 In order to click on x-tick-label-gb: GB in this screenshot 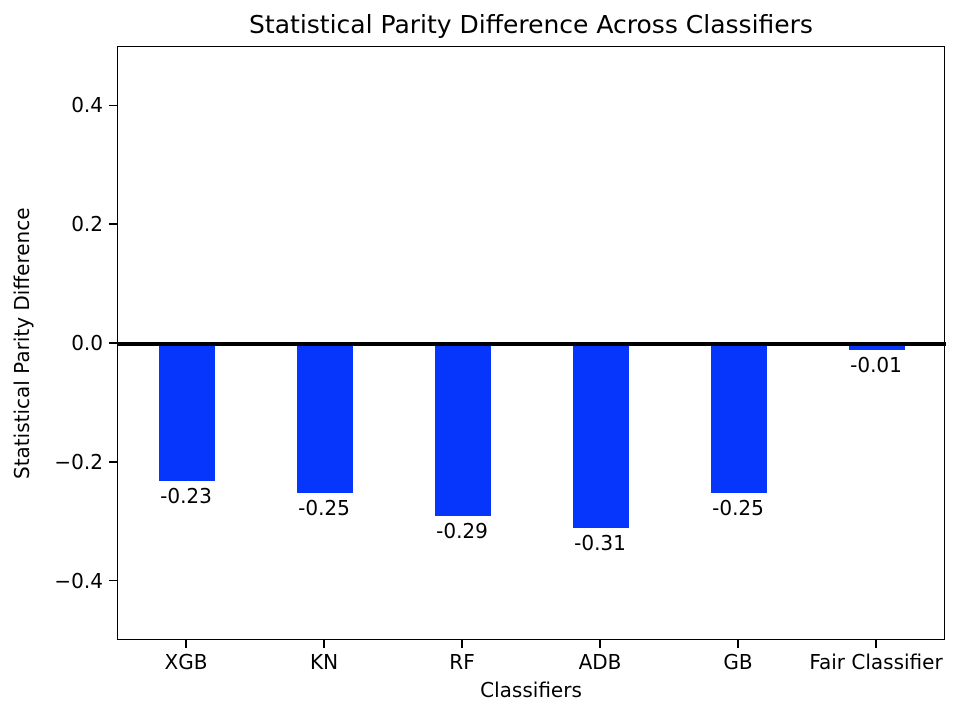, I will do `click(738, 662)`.